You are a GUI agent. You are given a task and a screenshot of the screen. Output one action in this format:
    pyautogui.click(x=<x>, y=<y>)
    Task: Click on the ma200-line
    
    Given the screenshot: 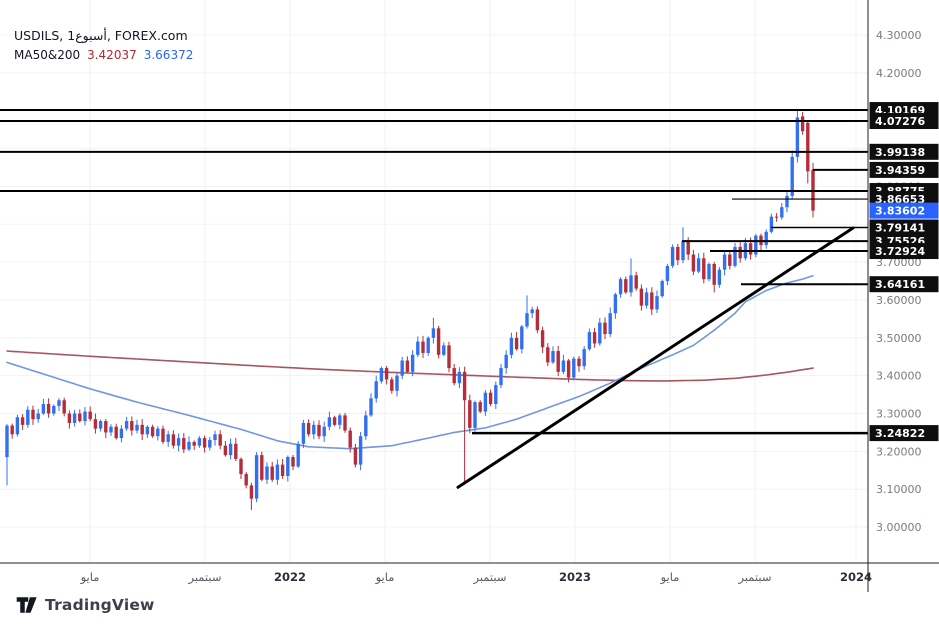 What is the action you would take?
    pyautogui.click(x=410, y=366)
    